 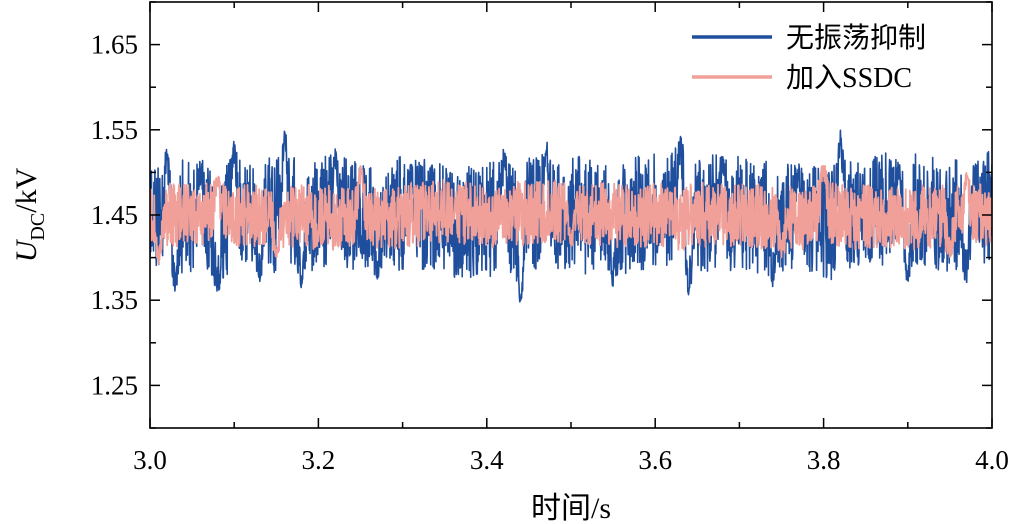 I want to click on x-tick-label: 3.0, so click(x=150, y=460).